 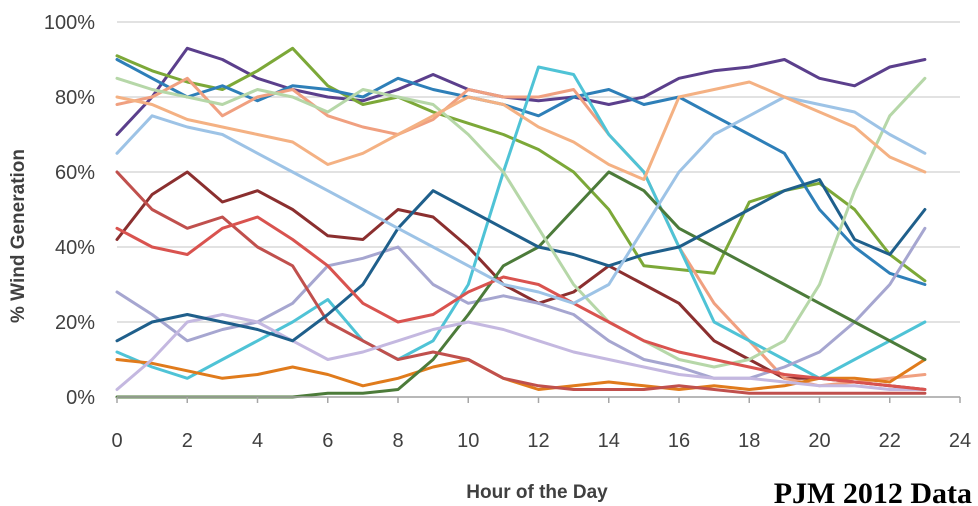 What do you see at coordinates (75, 248) in the screenshot?
I see `y-tick-label: 40%` at bounding box center [75, 248].